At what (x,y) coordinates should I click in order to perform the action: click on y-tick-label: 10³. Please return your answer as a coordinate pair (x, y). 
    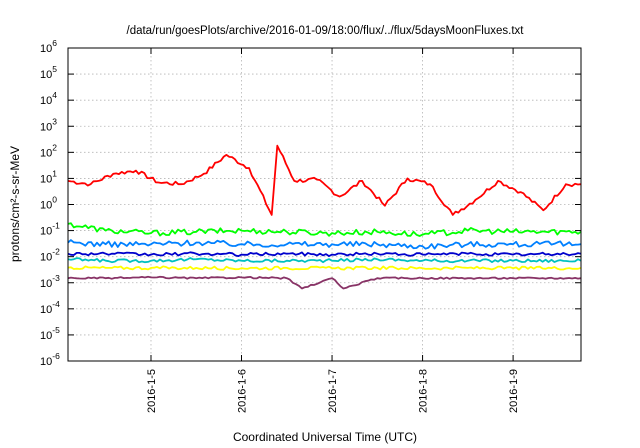
    Looking at the image, I should click on (48, 124).